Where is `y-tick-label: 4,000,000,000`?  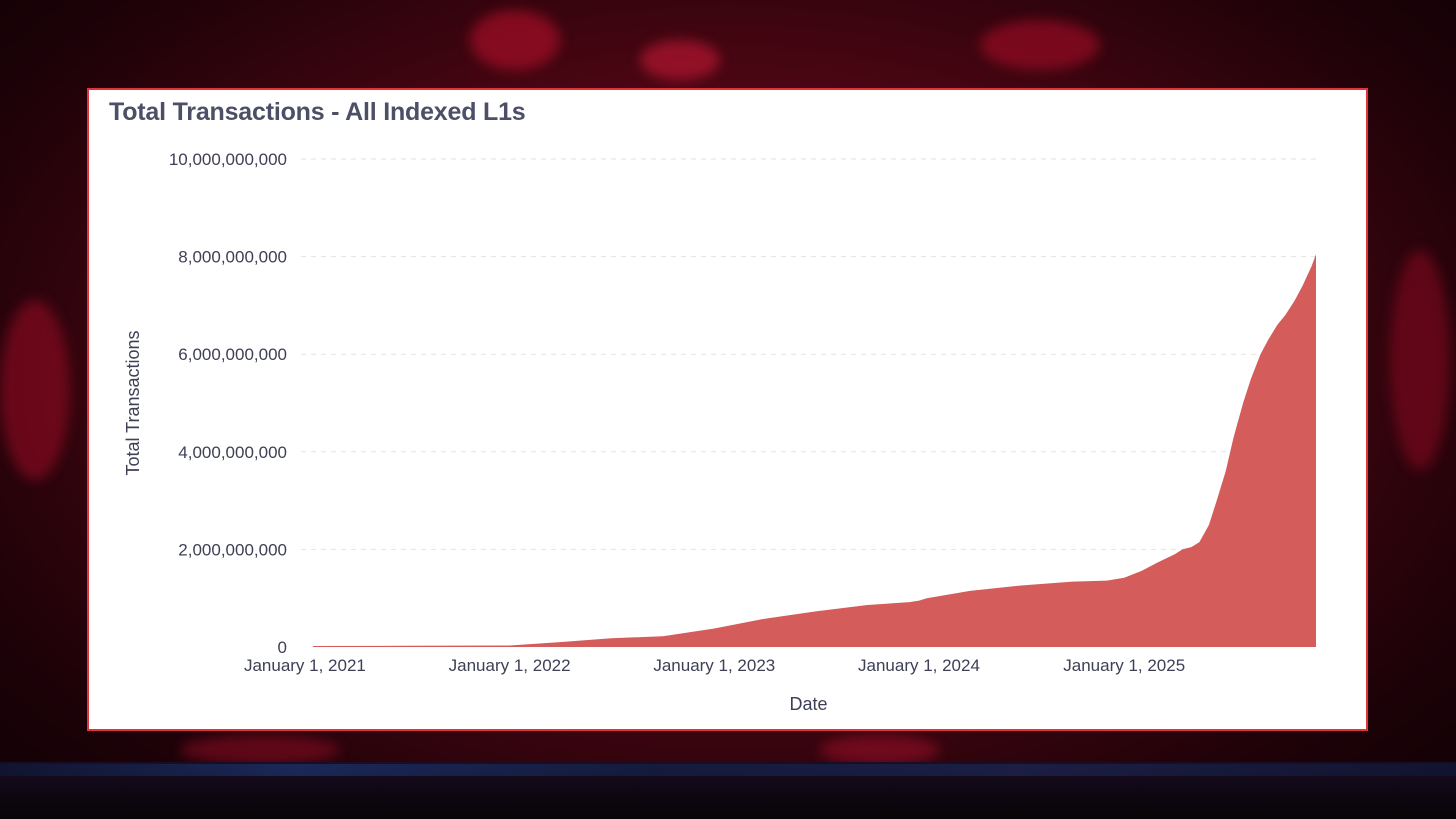
y-tick-label: 4,000,000,000 is located at coordinates (232, 452).